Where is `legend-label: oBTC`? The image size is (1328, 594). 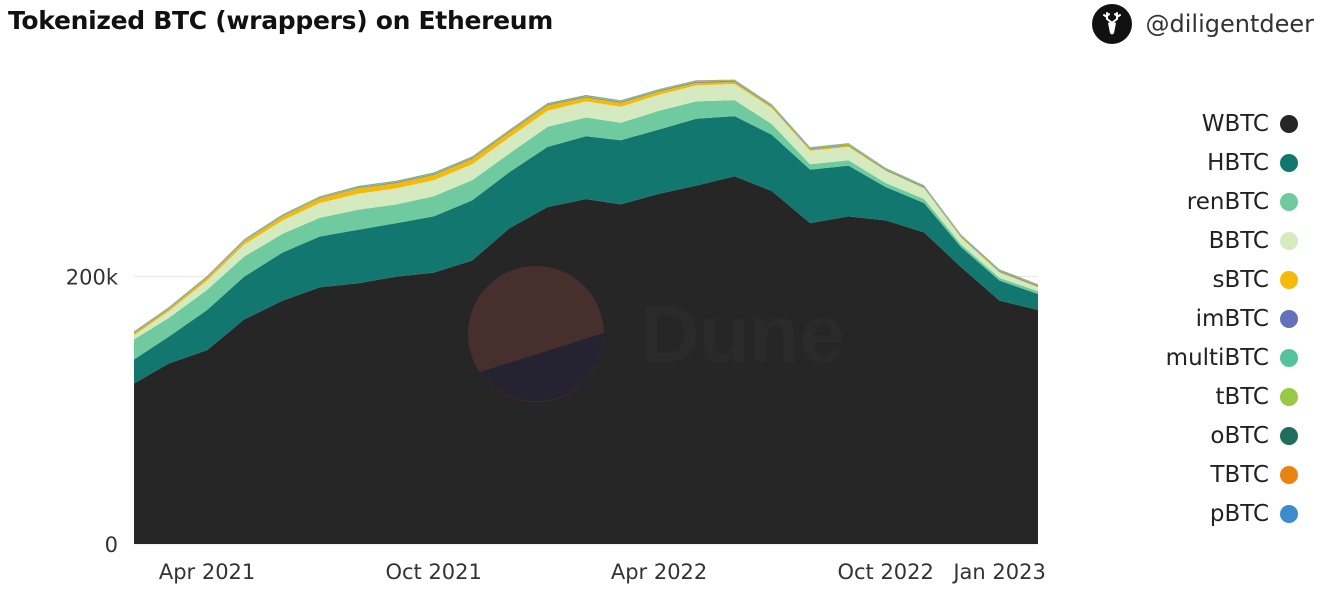
legend-label: oBTC is located at coordinates (1239, 436).